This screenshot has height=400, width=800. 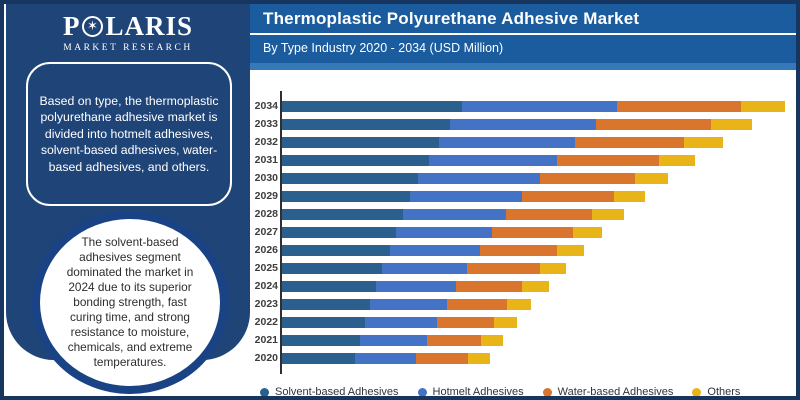 I want to click on legend-label: Hotmelt Adhesives, so click(x=478, y=392).